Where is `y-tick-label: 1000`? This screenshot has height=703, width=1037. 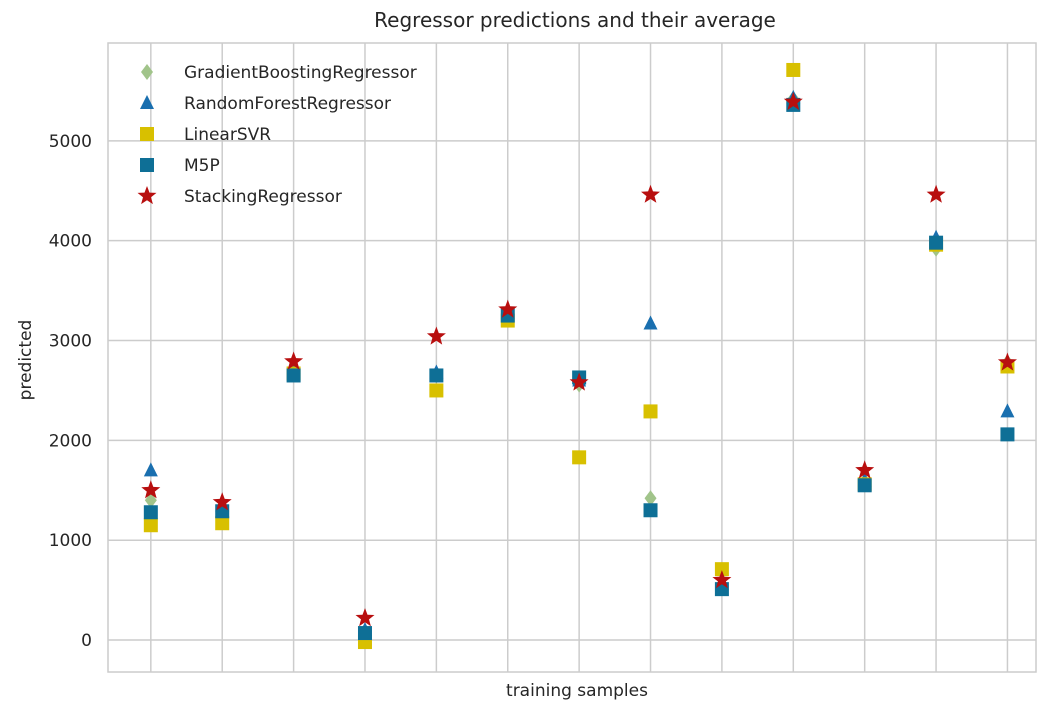 y-tick-label: 1000 is located at coordinates (70, 541).